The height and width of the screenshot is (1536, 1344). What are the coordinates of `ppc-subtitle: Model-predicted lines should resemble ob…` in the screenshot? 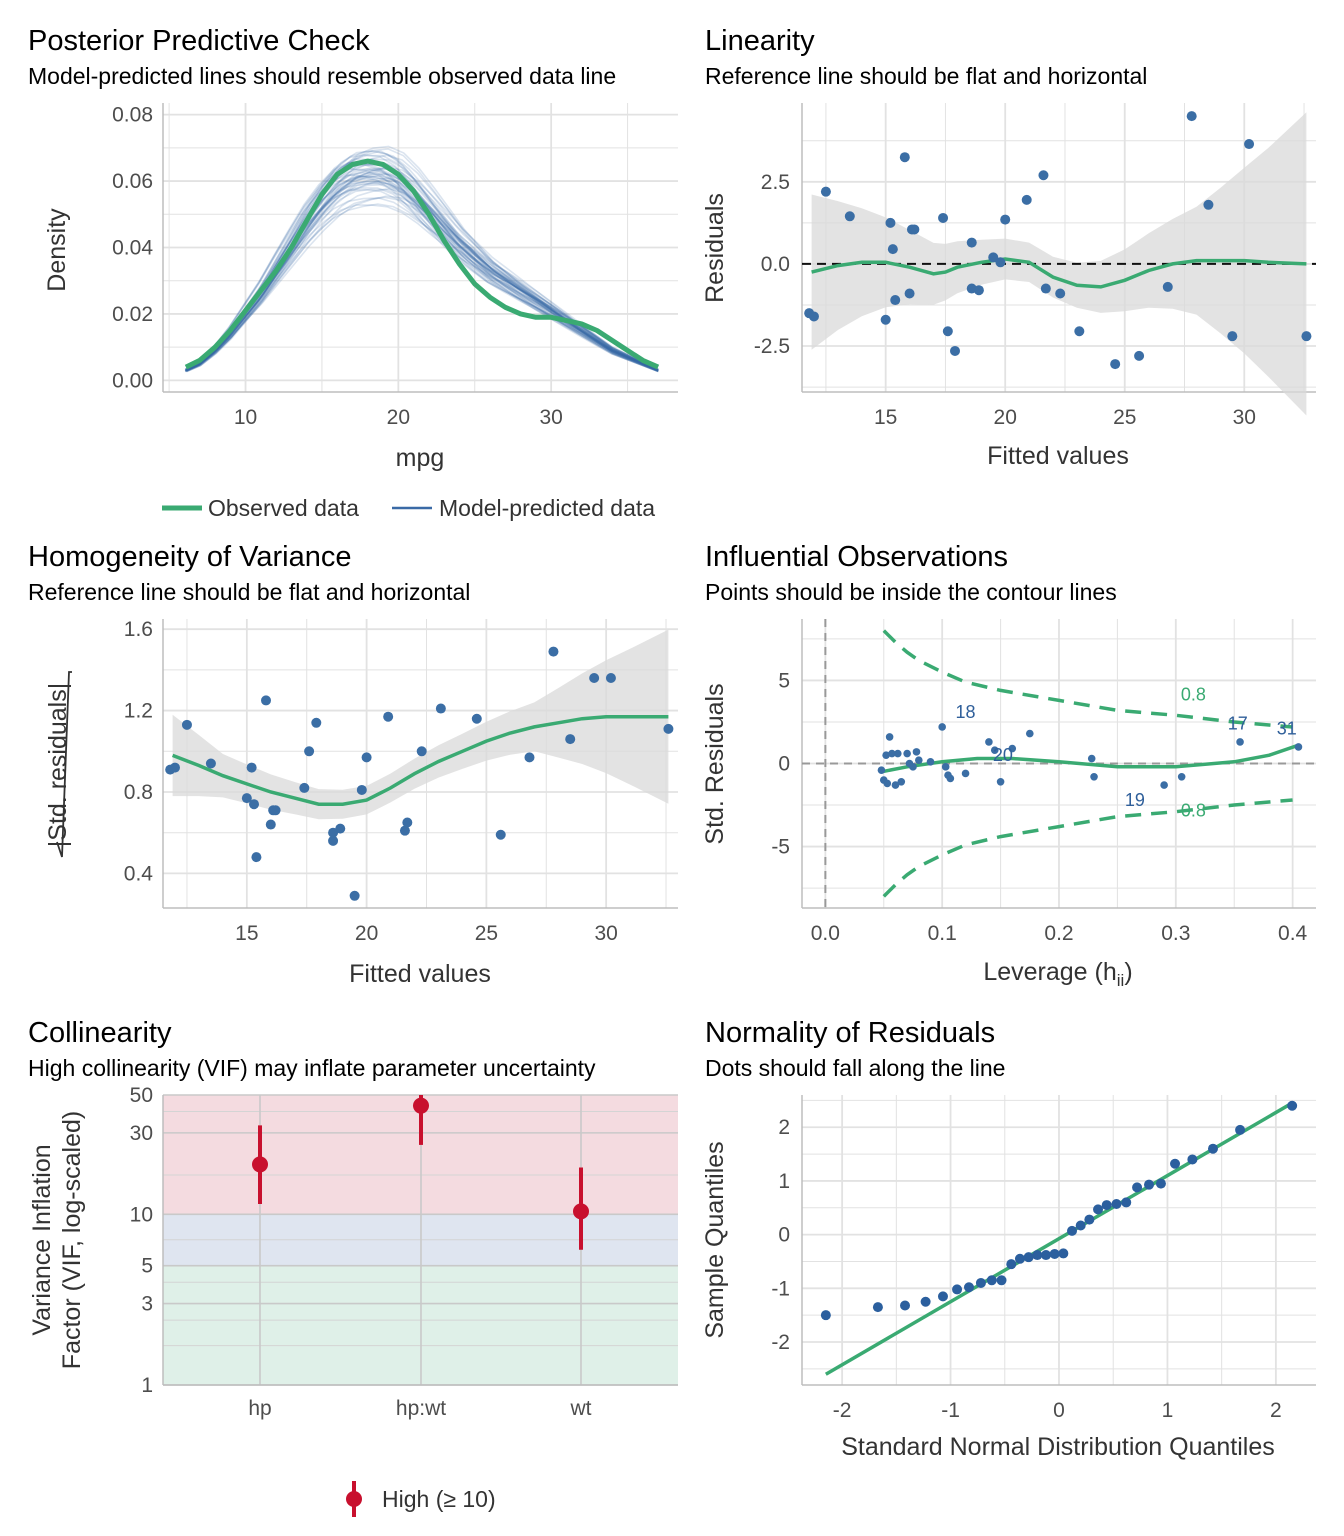 It's located at (322, 76).